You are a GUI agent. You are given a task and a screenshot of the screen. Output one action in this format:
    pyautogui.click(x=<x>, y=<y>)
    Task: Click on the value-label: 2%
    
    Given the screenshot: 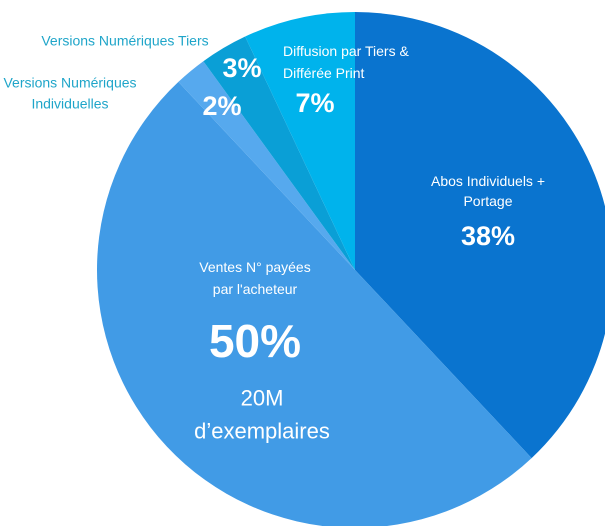 What is the action you would take?
    pyautogui.click(x=221, y=106)
    